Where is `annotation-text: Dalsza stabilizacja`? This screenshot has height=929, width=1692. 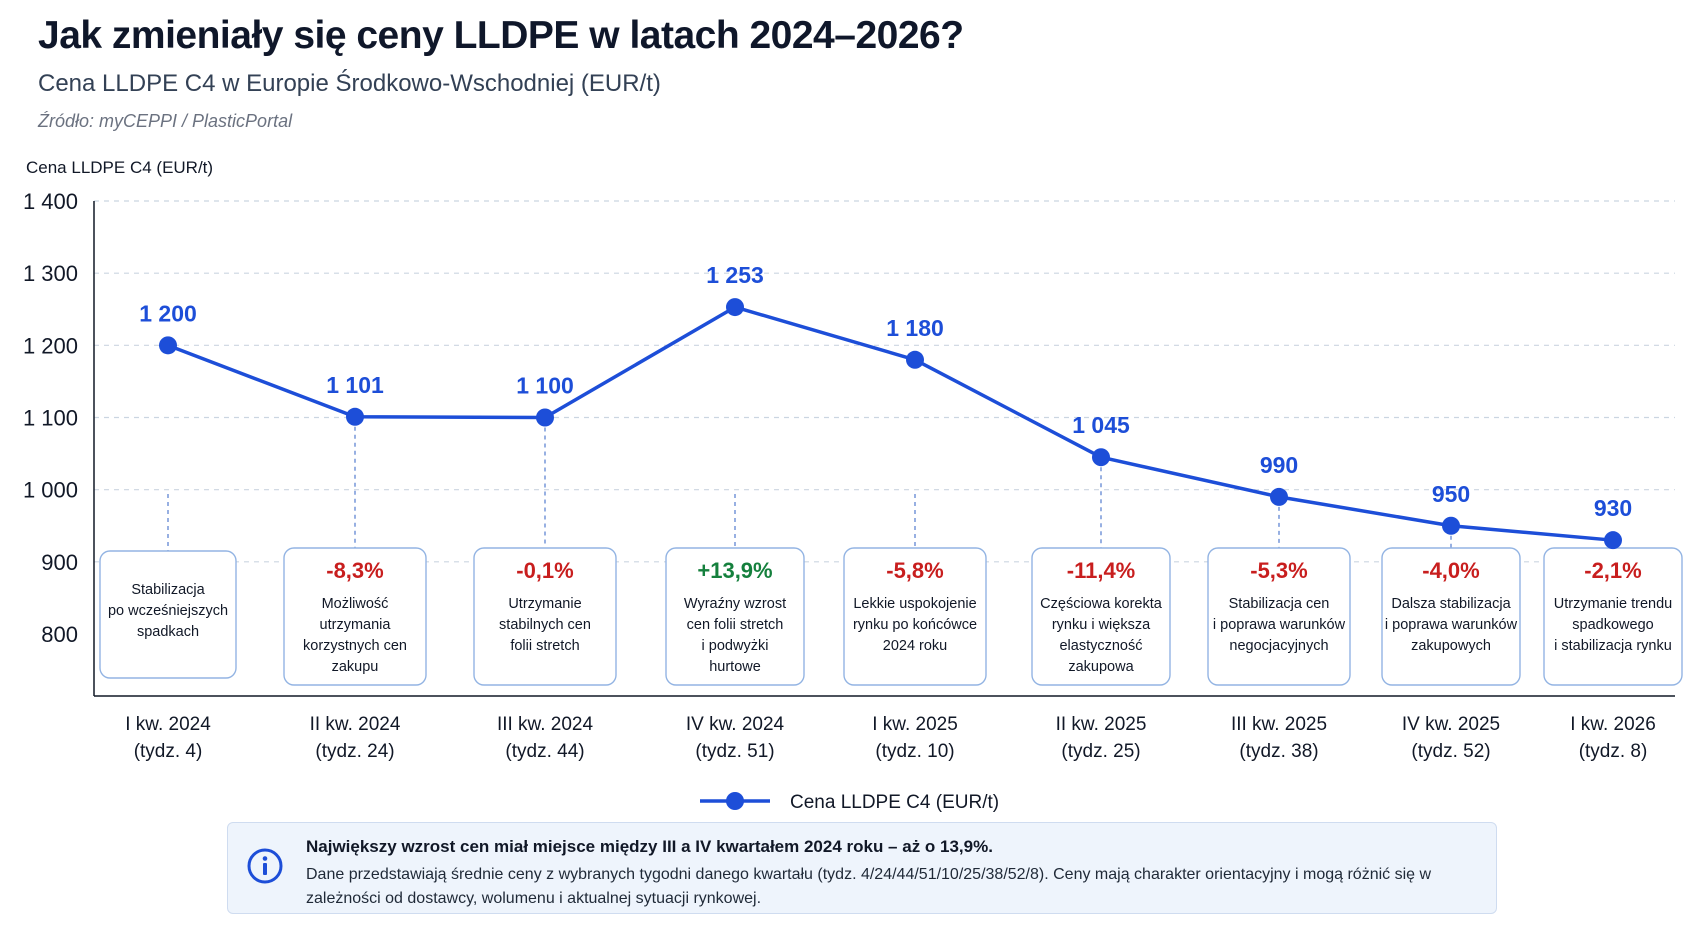
annotation-text: Dalsza stabilizacja is located at coordinates (1451, 604).